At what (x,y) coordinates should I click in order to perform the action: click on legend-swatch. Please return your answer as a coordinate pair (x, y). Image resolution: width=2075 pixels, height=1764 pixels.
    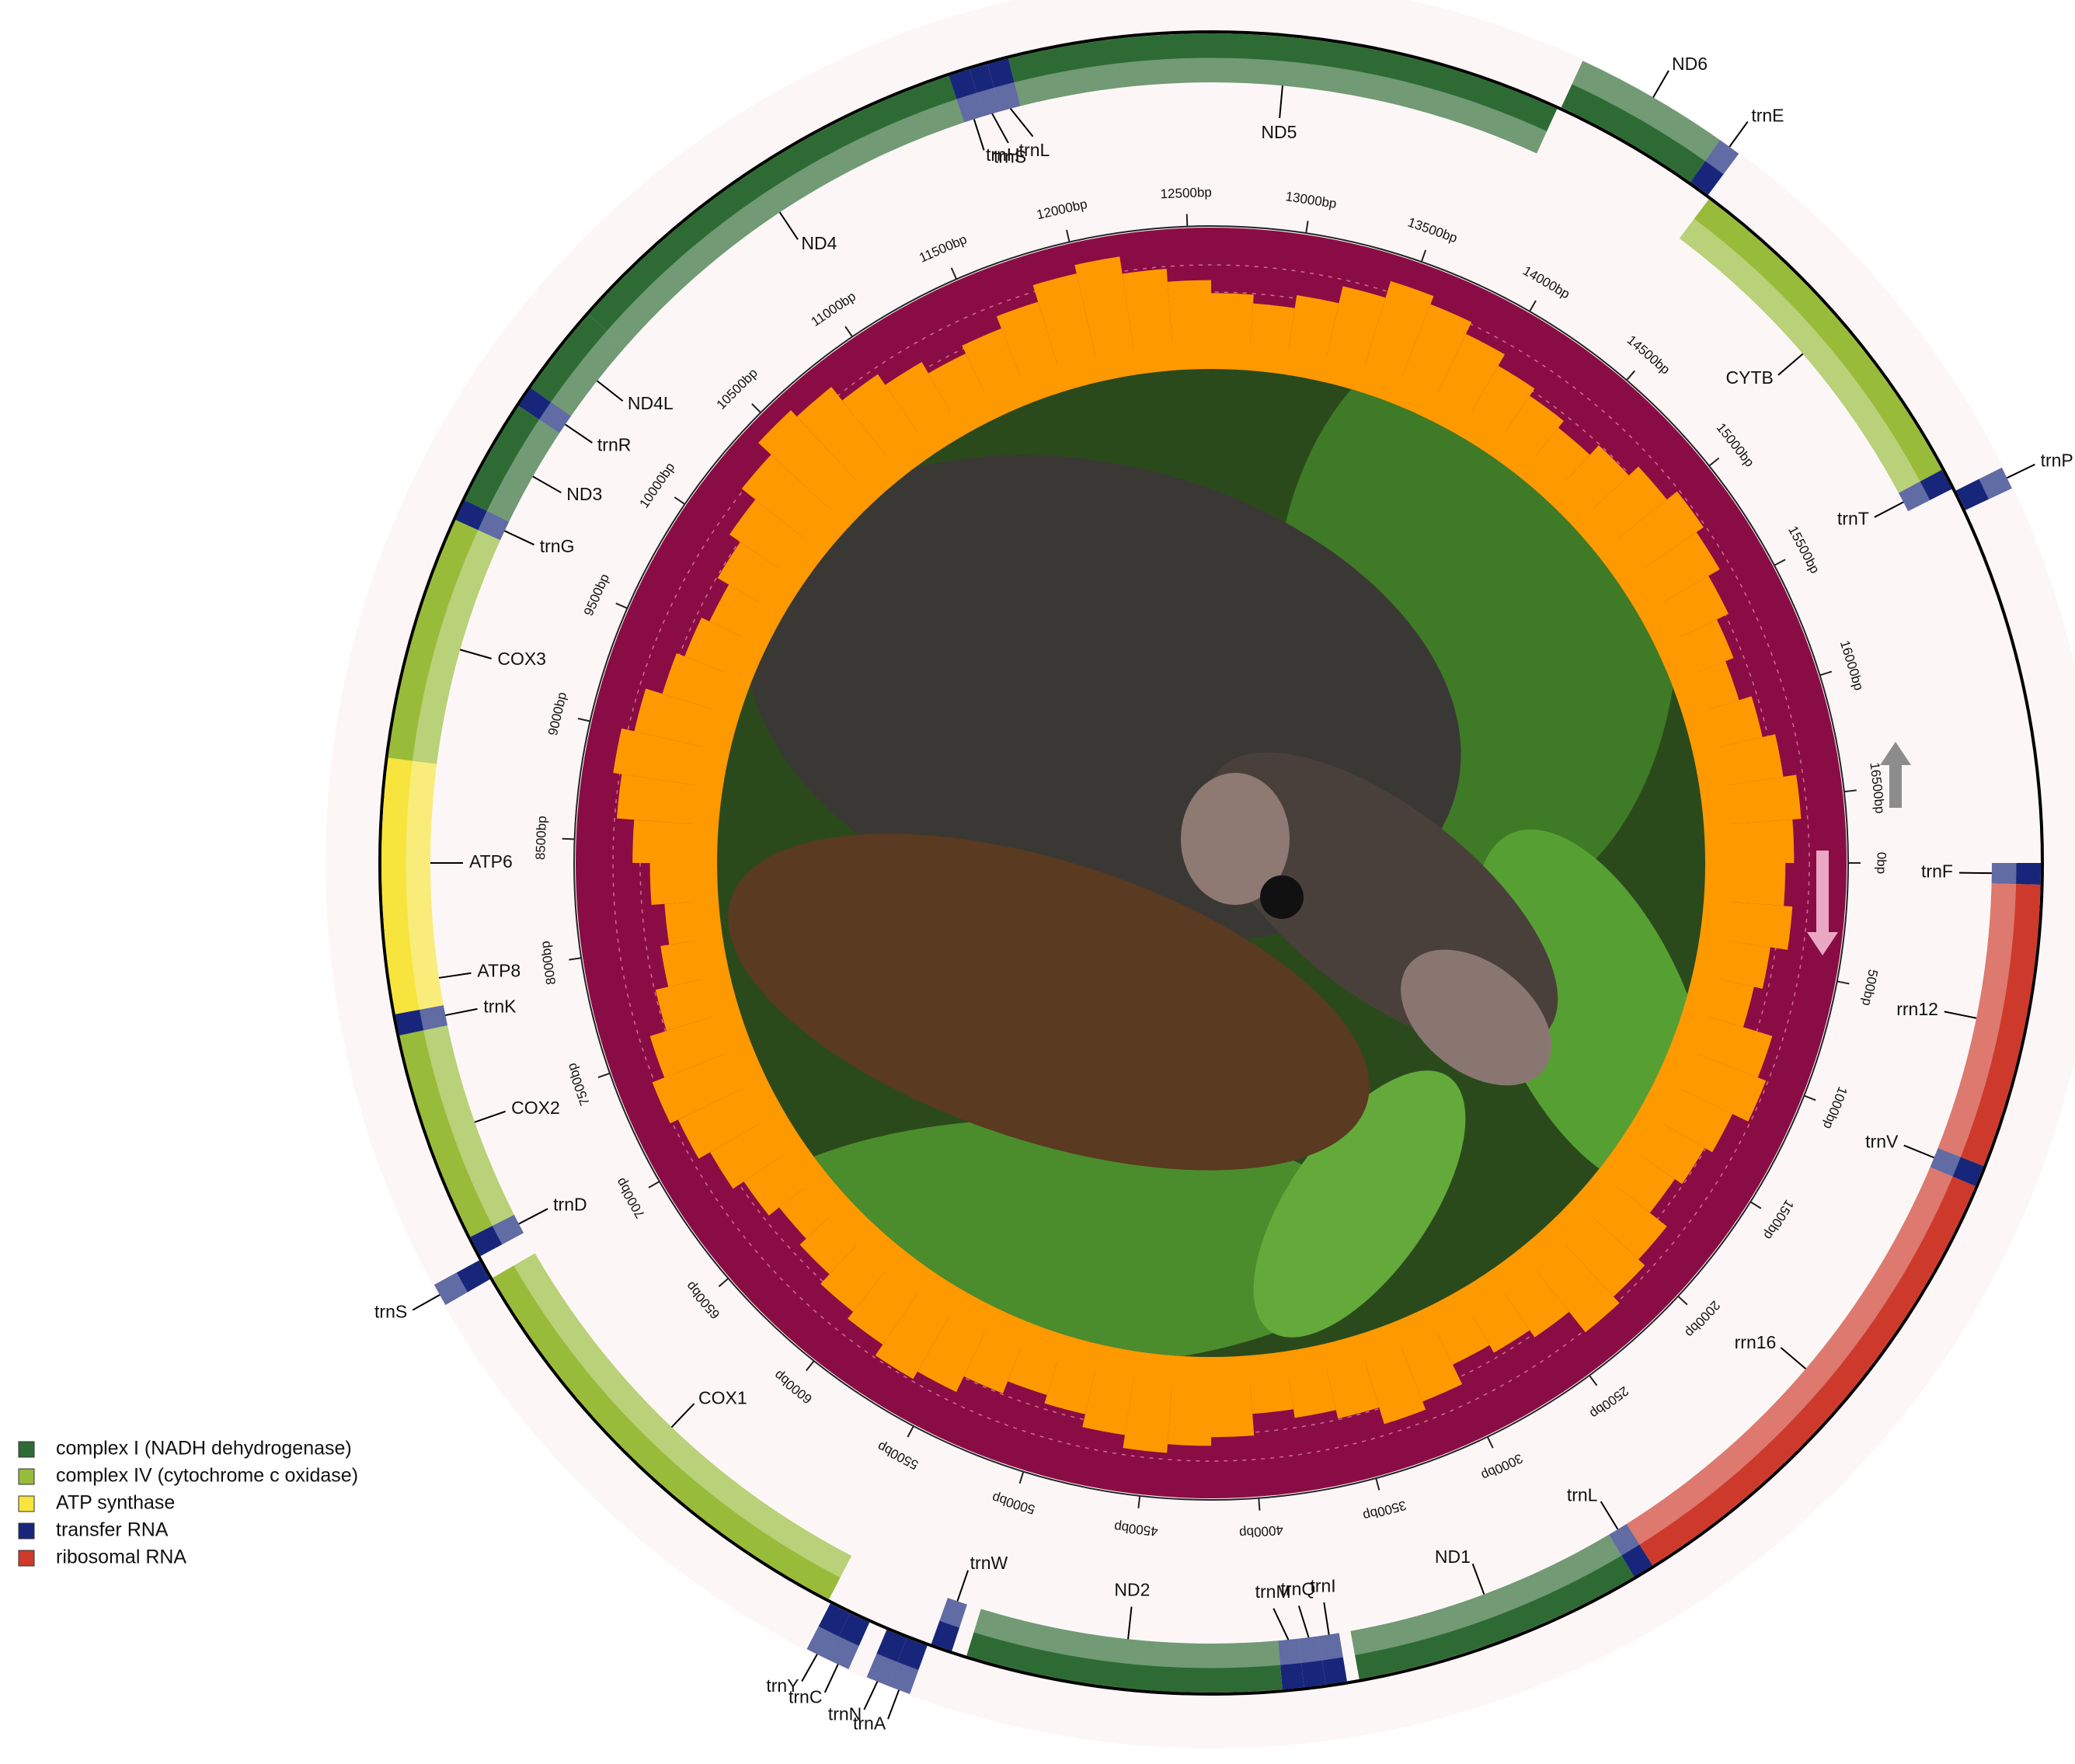
    Looking at the image, I should click on (26, 1531).